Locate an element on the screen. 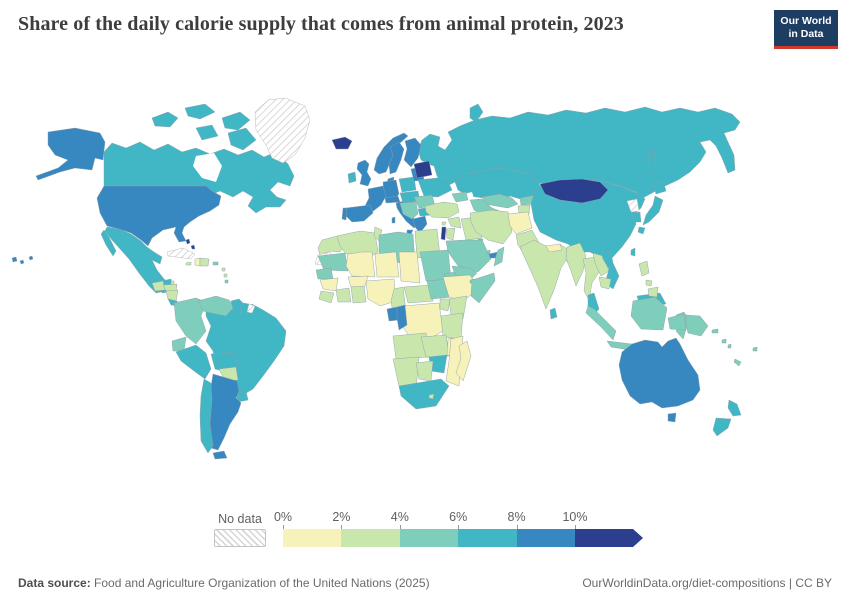 This screenshot has height=600, width=850. legend-bin-4-6% is located at coordinates (429, 538).